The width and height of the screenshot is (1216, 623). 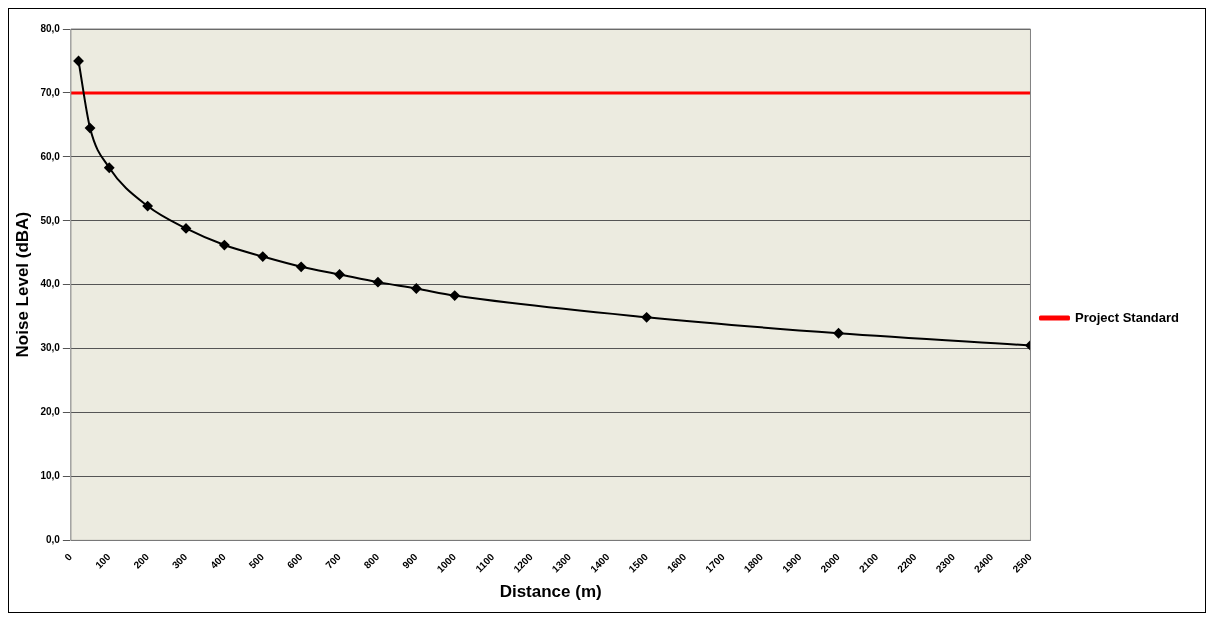 What do you see at coordinates (410, 560) in the screenshot?
I see `x-tick-label: 900` at bounding box center [410, 560].